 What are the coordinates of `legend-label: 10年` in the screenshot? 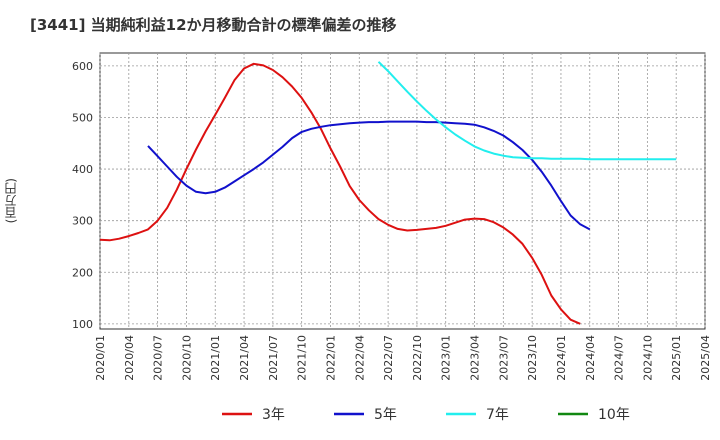 It's located at (614, 415).